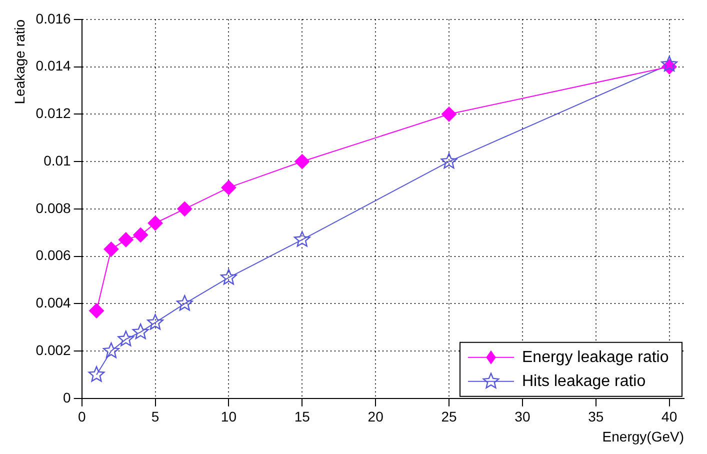  What do you see at coordinates (155, 416) in the screenshot?
I see `x-tick-label: 5` at bounding box center [155, 416].